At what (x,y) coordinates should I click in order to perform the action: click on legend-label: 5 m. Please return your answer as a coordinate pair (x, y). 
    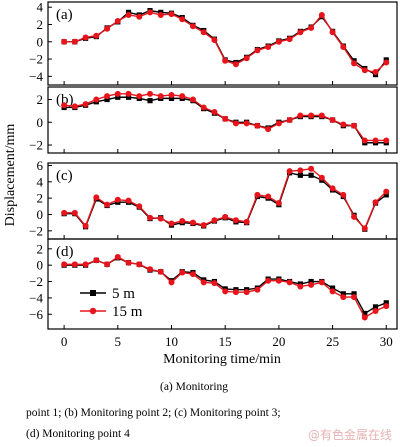
    Looking at the image, I should click on (123, 294).